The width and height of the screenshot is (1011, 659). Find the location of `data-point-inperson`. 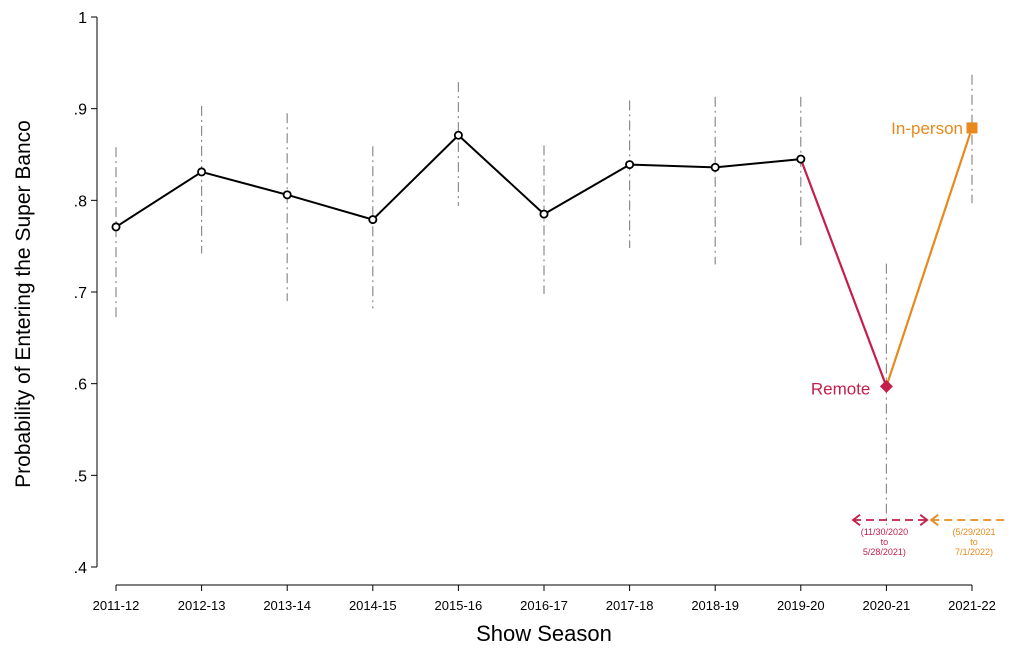

data-point-inperson is located at coordinates (972, 128).